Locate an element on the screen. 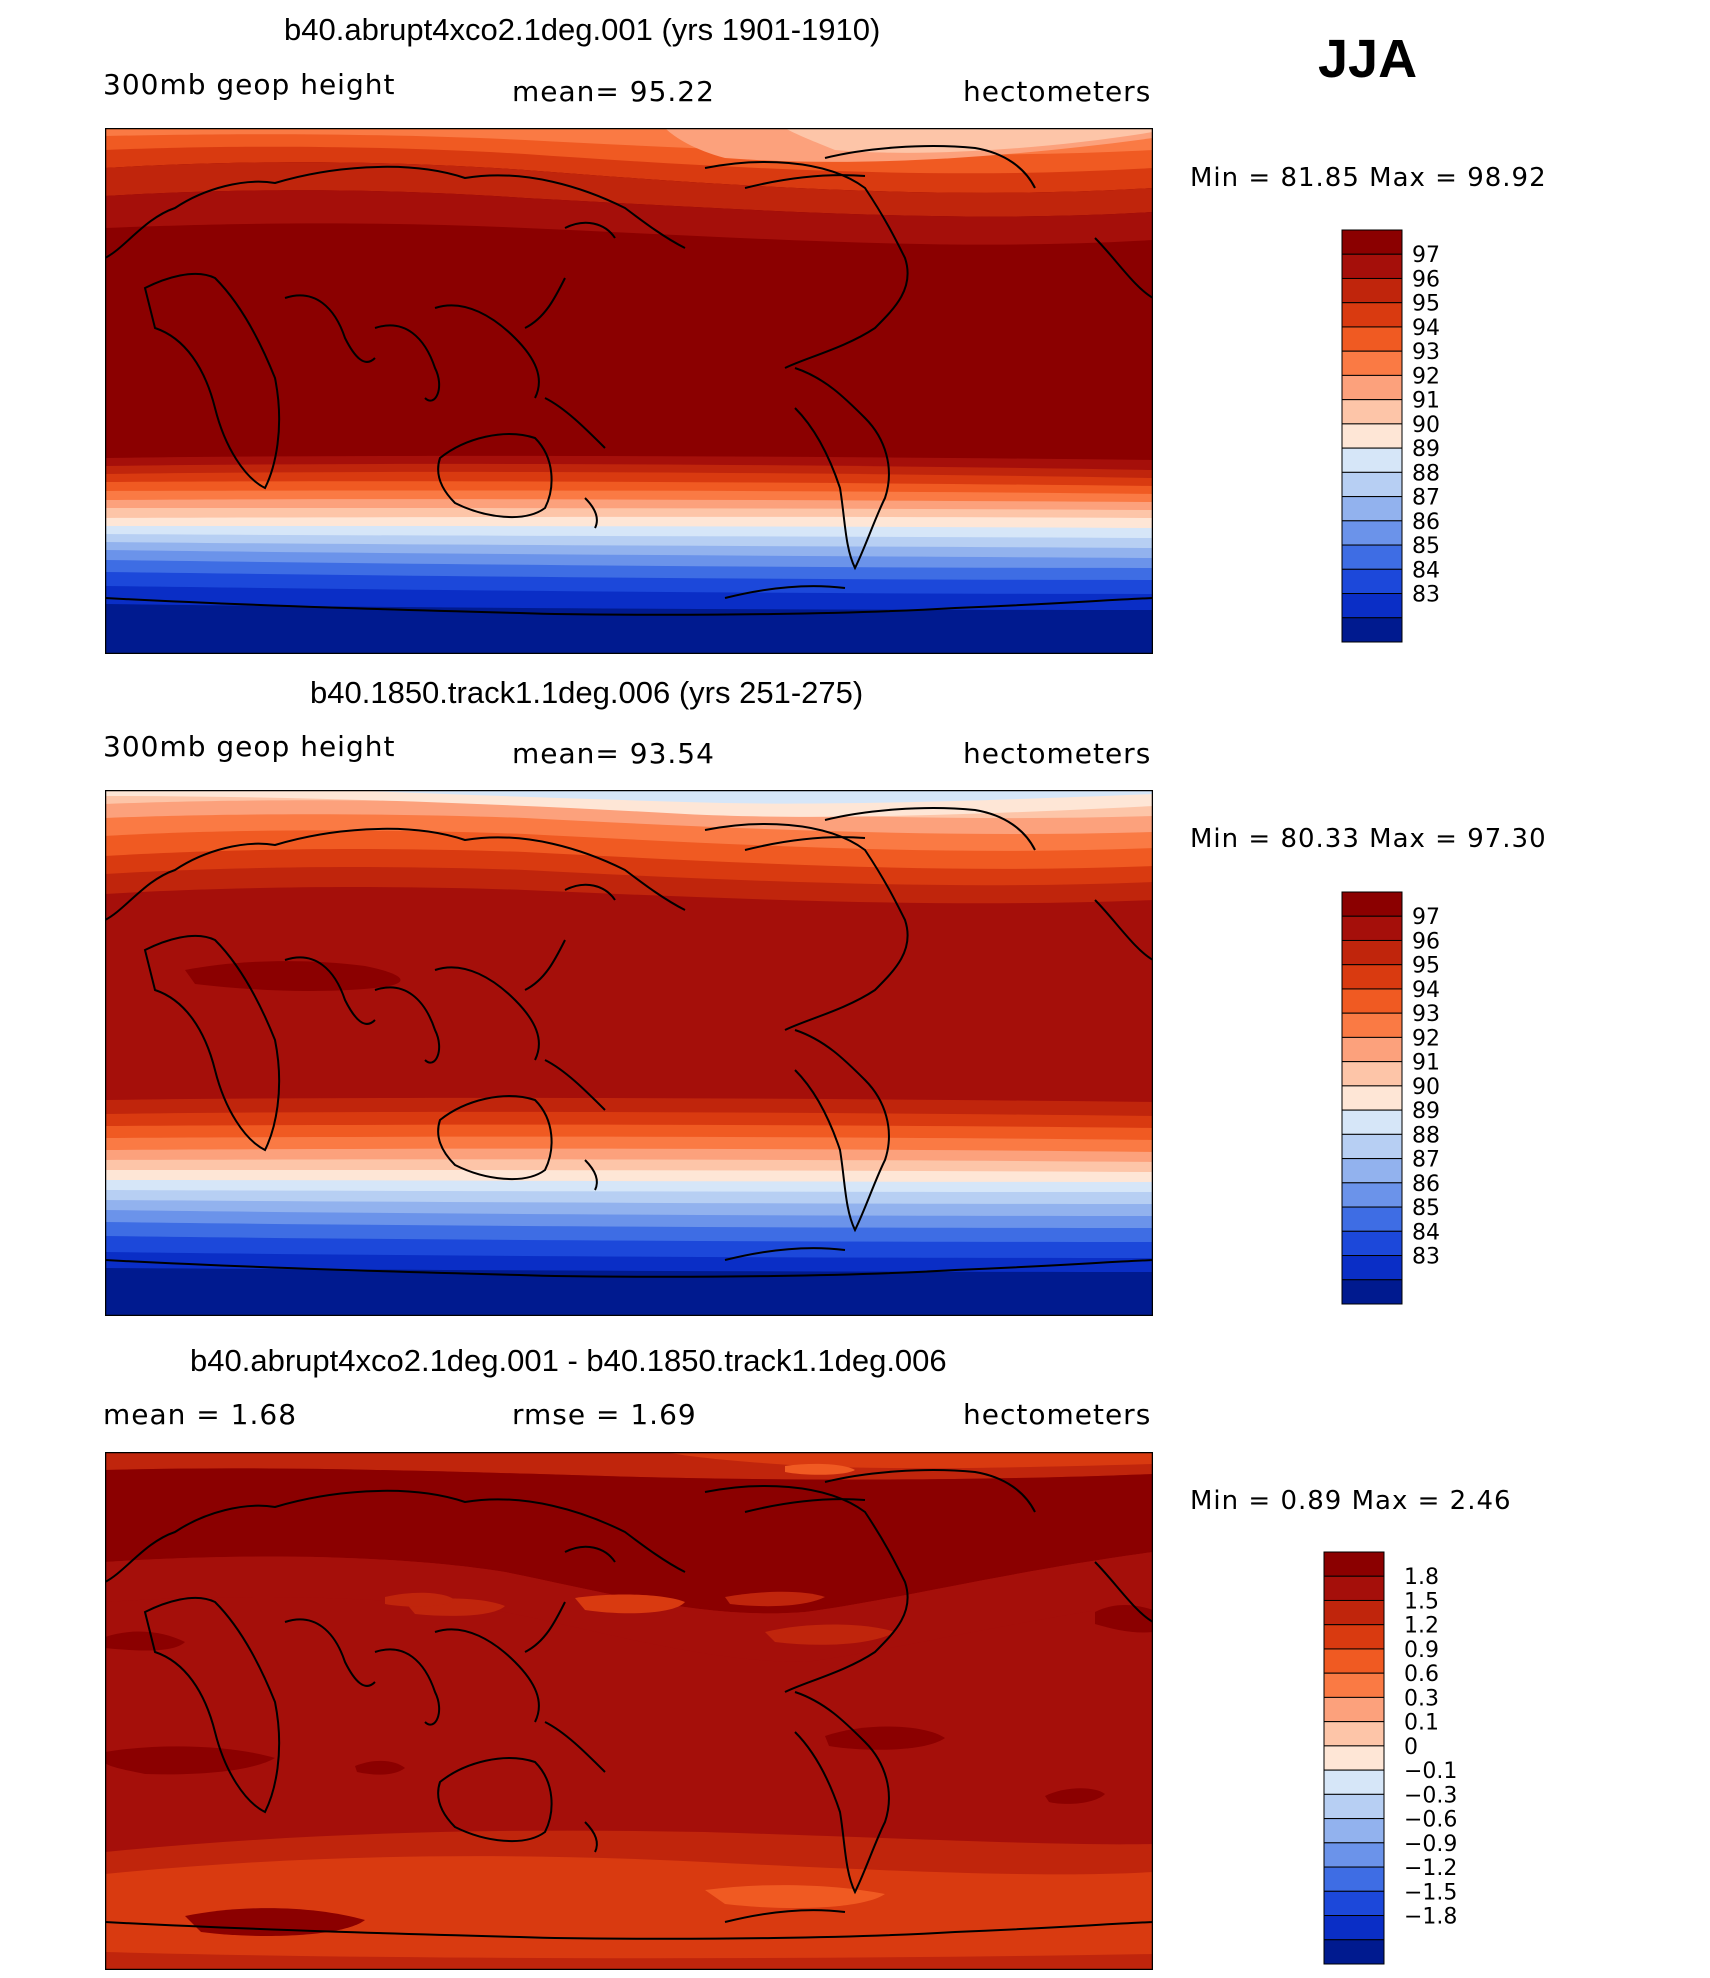  colorbar-3-swatches is located at coordinates (1354, 1758).